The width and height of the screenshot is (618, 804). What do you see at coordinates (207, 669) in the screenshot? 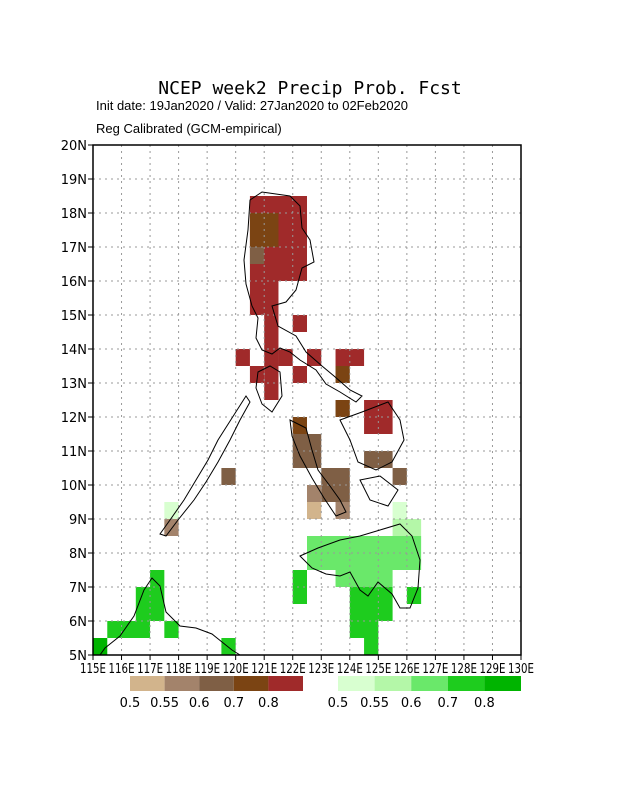
I see `x-tick-label: 119E` at bounding box center [207, 669].